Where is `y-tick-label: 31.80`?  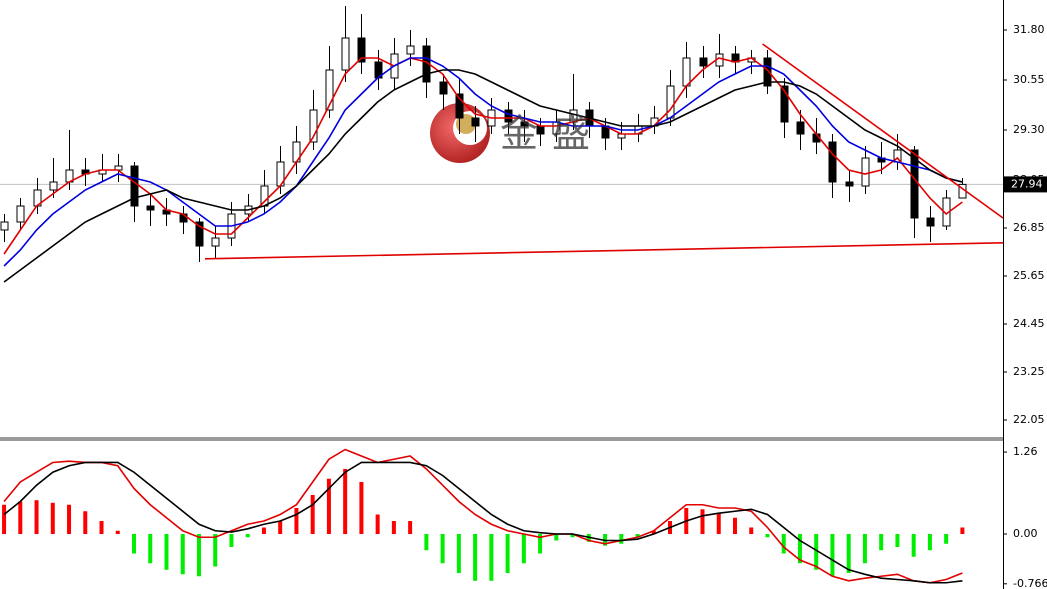 y-tick-label: 31.80 is located at coordinates (1029, 29).